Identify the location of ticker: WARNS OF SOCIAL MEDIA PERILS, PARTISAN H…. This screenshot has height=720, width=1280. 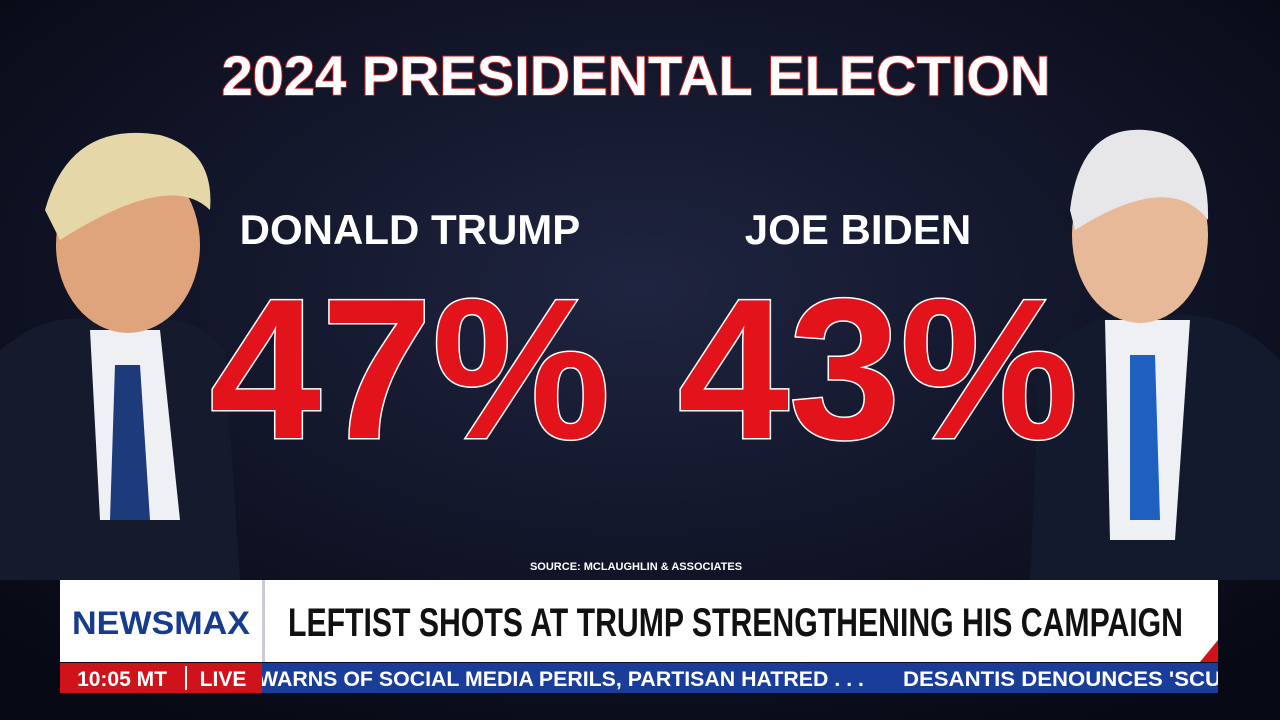
(739, 679).